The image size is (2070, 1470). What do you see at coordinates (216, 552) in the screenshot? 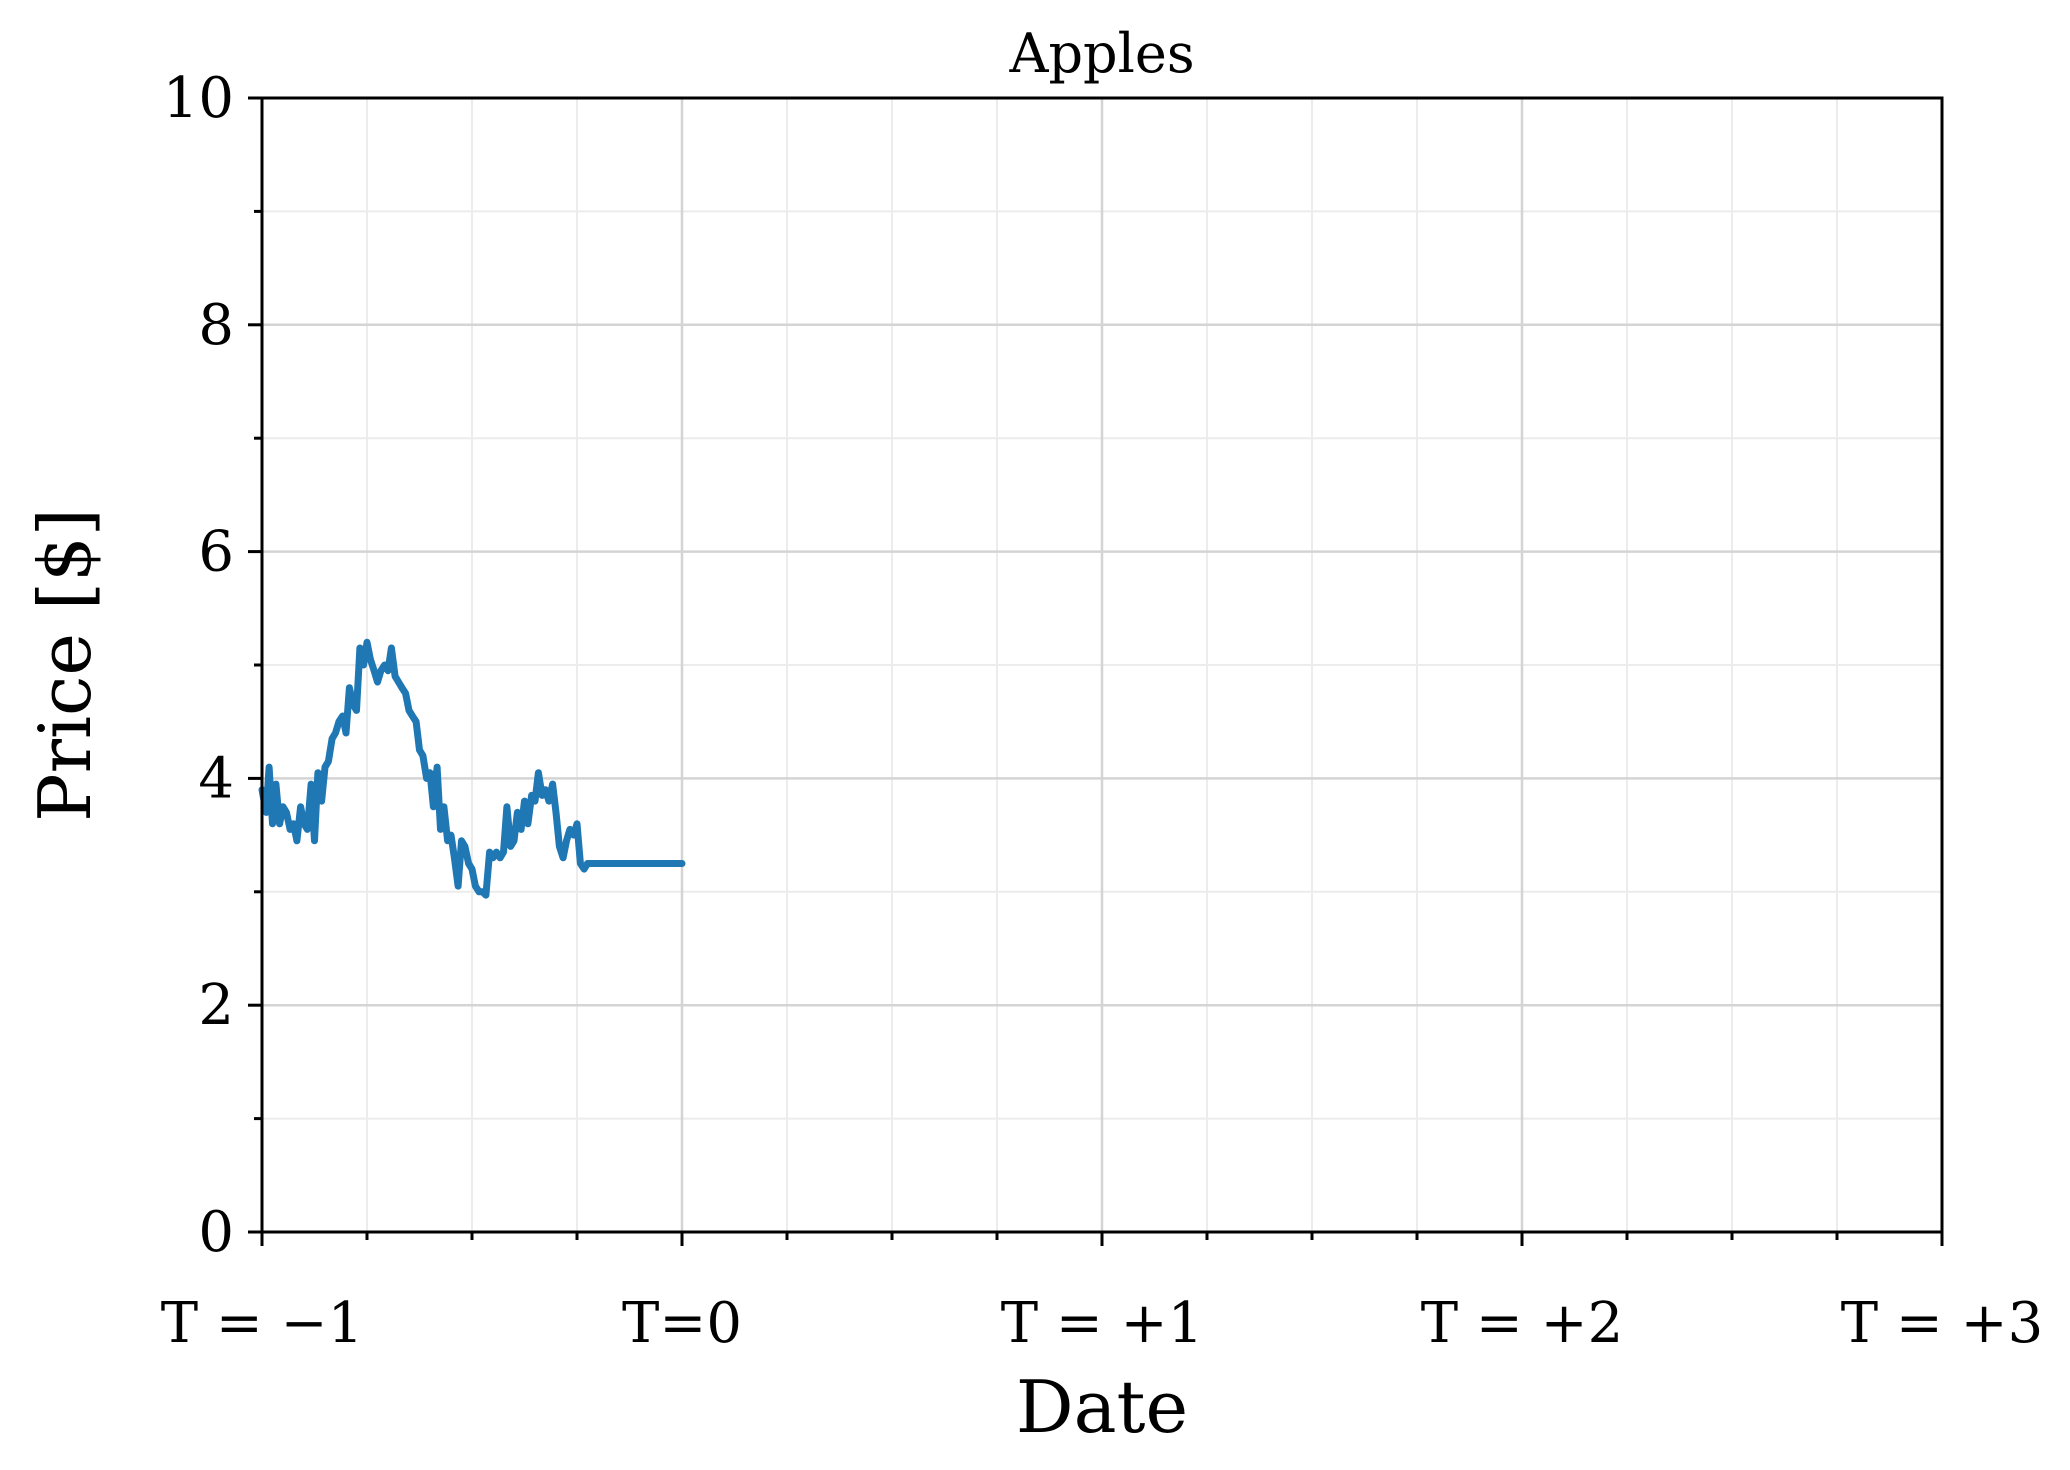
I see `y-tick-label-3: 6` at bounding box center [216, 552].